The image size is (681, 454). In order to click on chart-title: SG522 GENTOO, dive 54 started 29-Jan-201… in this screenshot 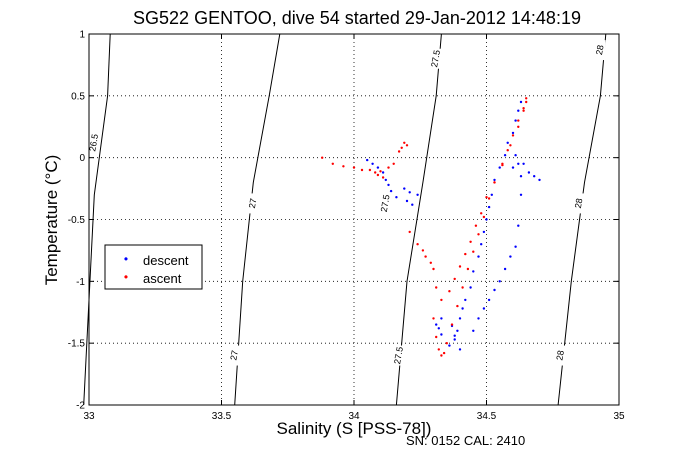, I will do `click(357, 18)`.